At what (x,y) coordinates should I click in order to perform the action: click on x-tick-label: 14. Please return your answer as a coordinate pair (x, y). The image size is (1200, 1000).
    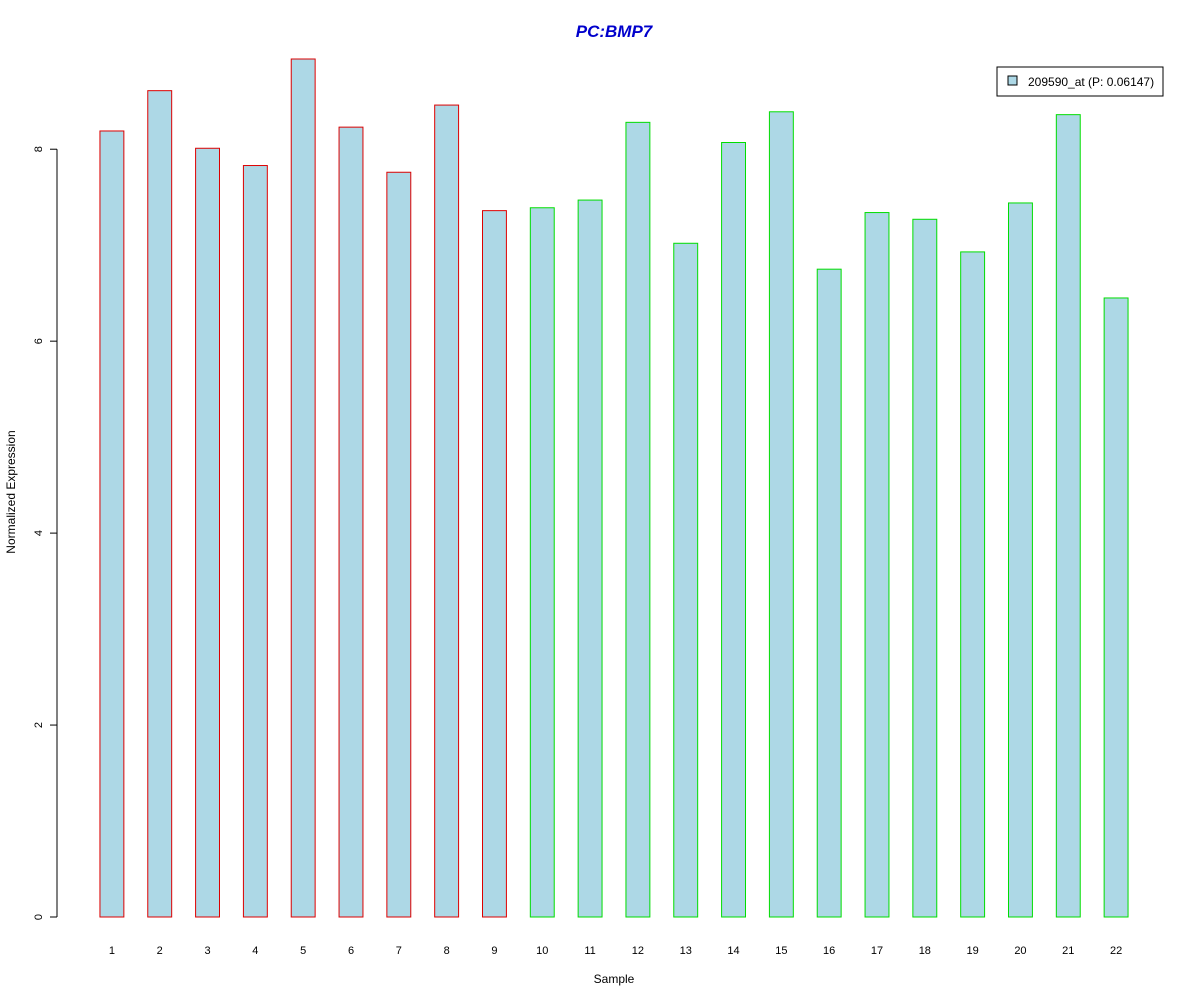
    Looking at the image, I should click on (733, 951).